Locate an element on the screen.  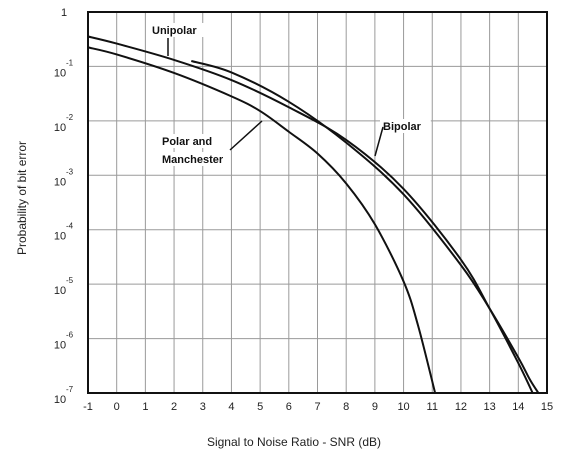
x-tick-label: 2 is located at coordinates (174, 407).